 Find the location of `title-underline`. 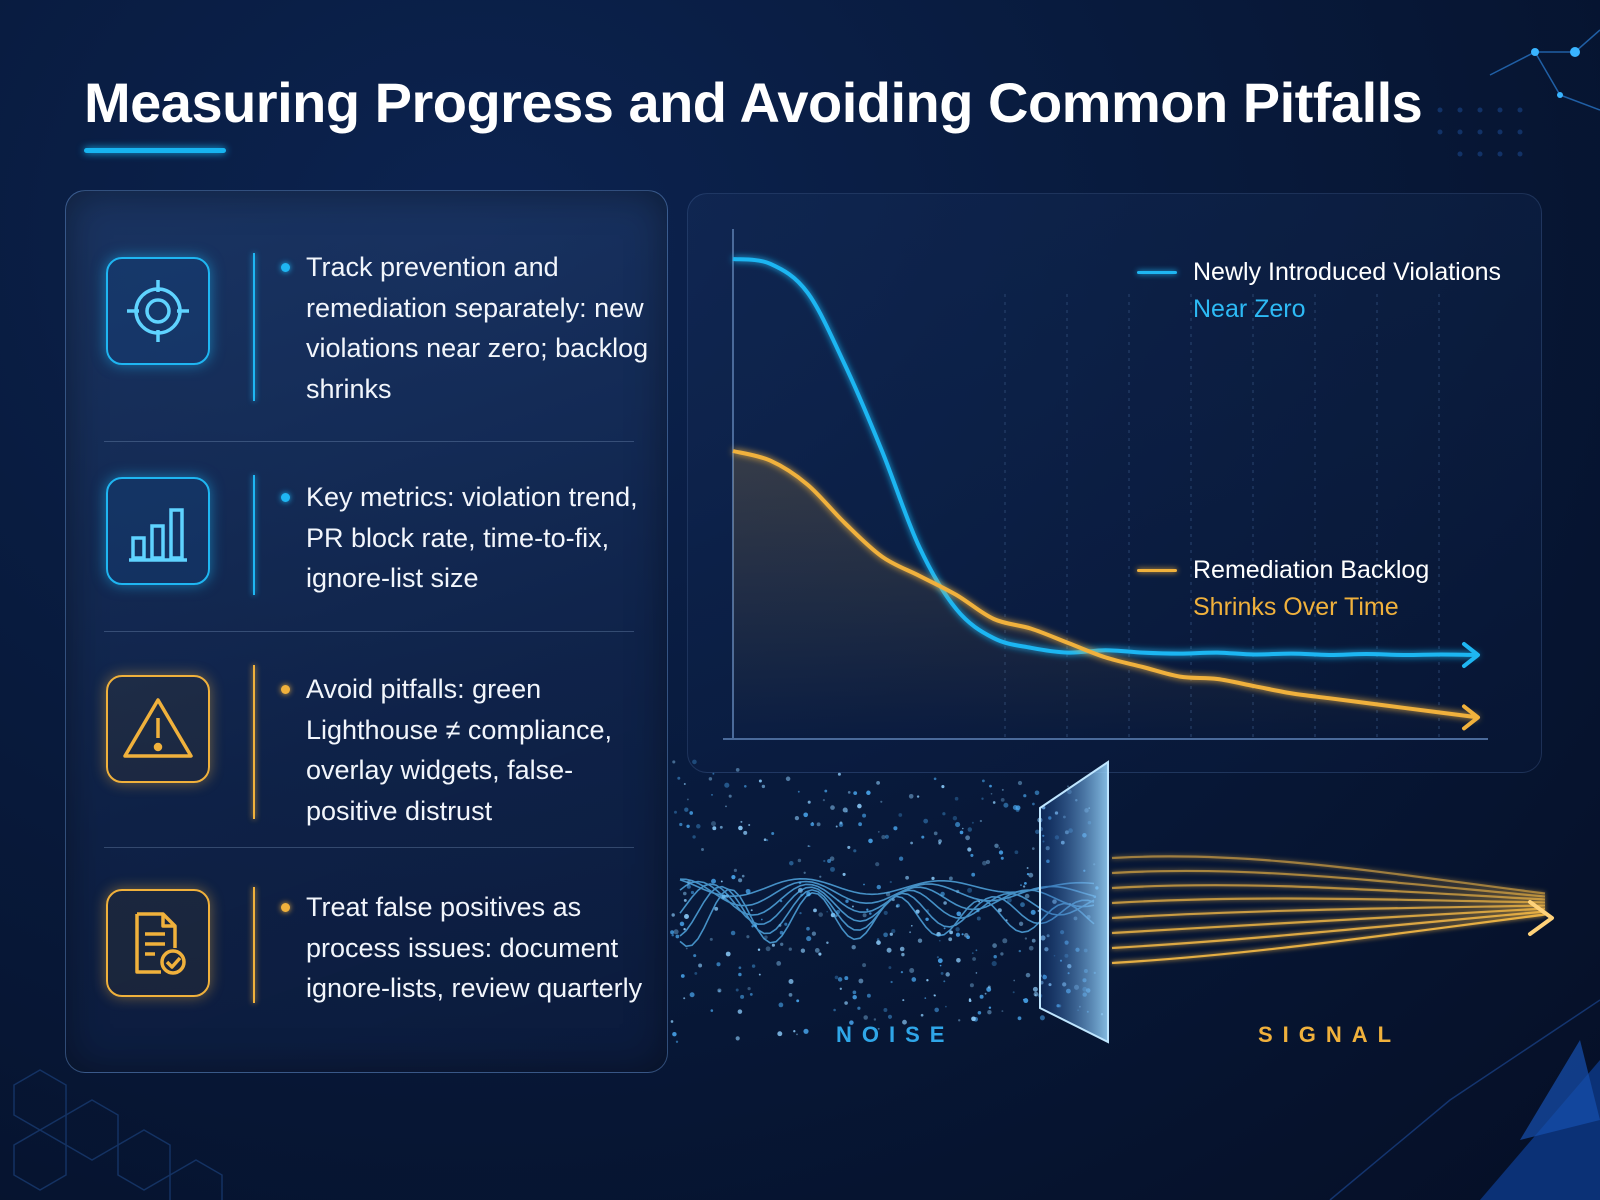

title-underline is located at coordinates (155, 150).